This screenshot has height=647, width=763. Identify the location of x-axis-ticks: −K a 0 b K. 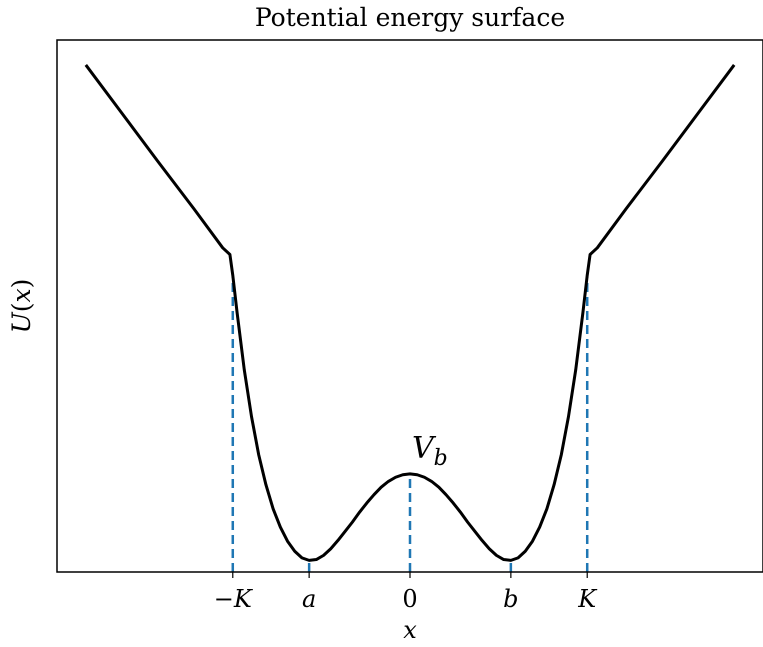
(406, 592).